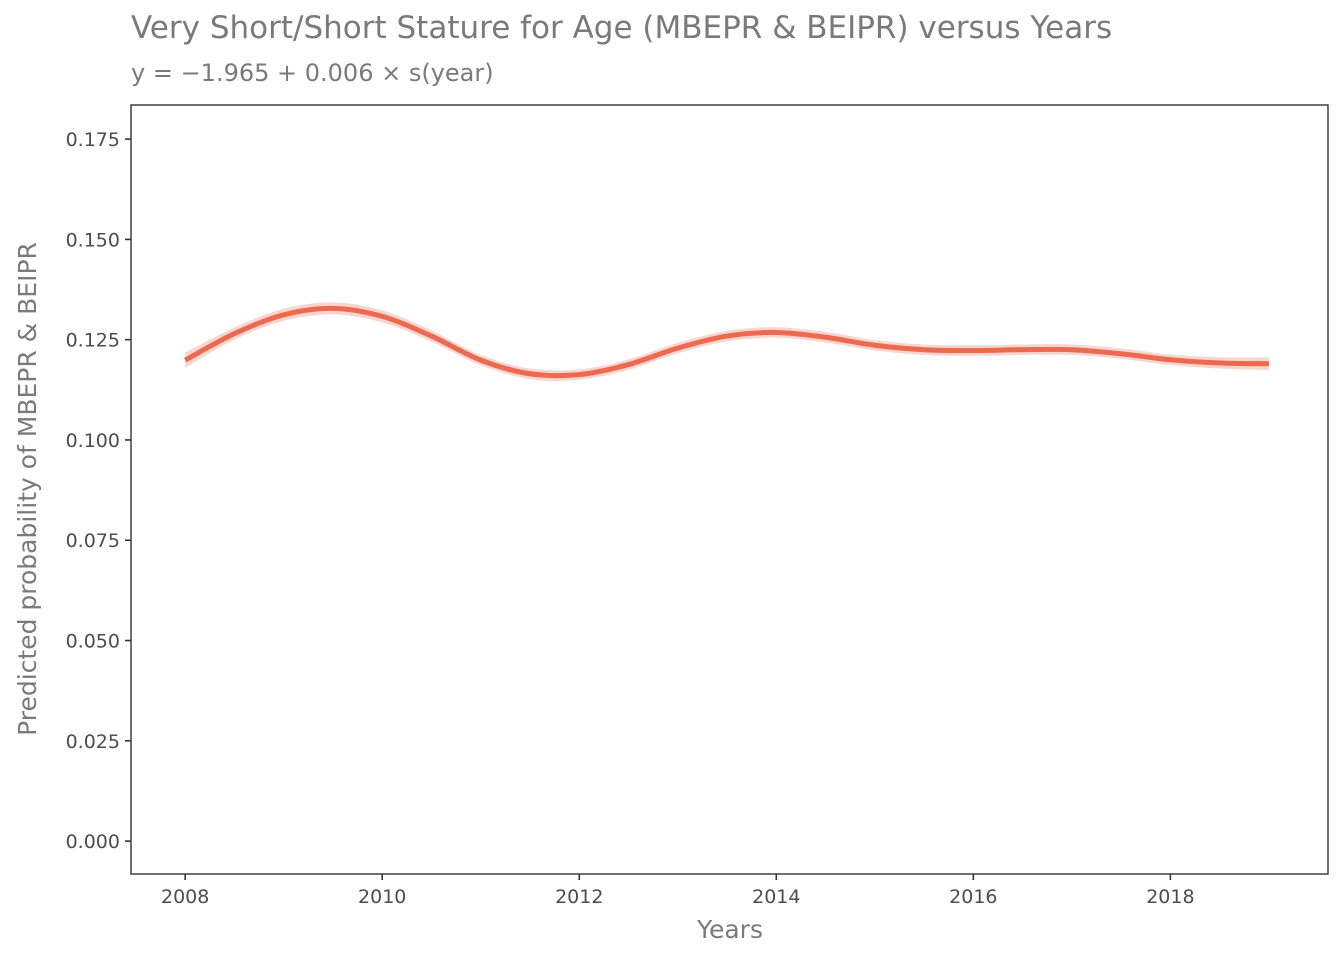  What do you see at coordinates (185, 897) in the screenshot?
I see `x-tick-label: 2008` at bounding box center [185, 897].